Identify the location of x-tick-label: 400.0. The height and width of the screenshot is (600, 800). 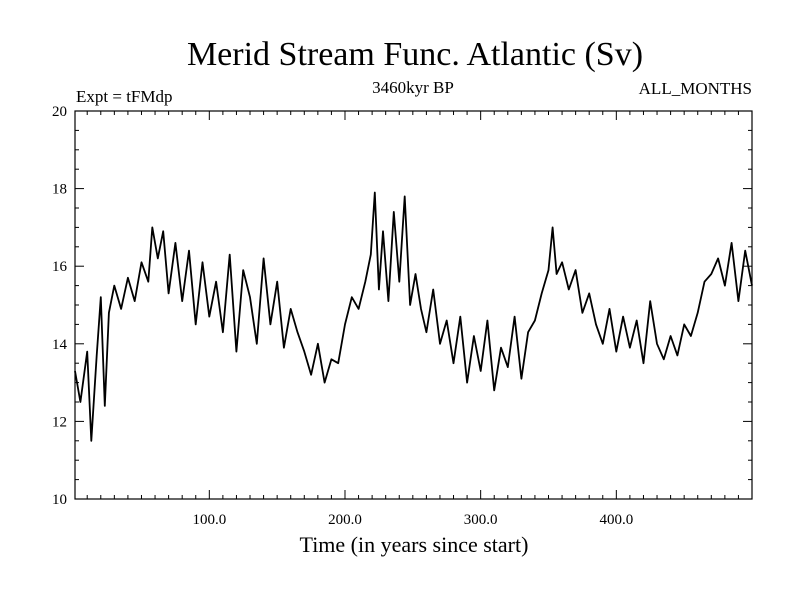
(616, 520).